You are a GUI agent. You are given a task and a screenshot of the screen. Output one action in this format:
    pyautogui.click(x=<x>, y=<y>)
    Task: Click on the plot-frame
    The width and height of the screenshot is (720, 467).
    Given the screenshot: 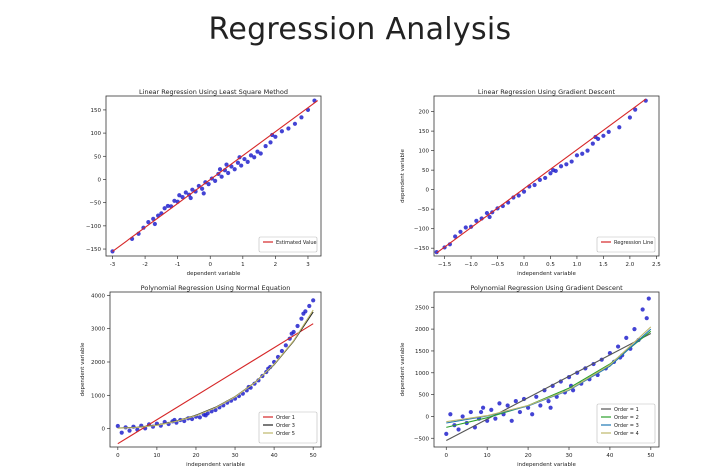 What is the action you would take?
    pyautogui.click(x=546, y=176)
    